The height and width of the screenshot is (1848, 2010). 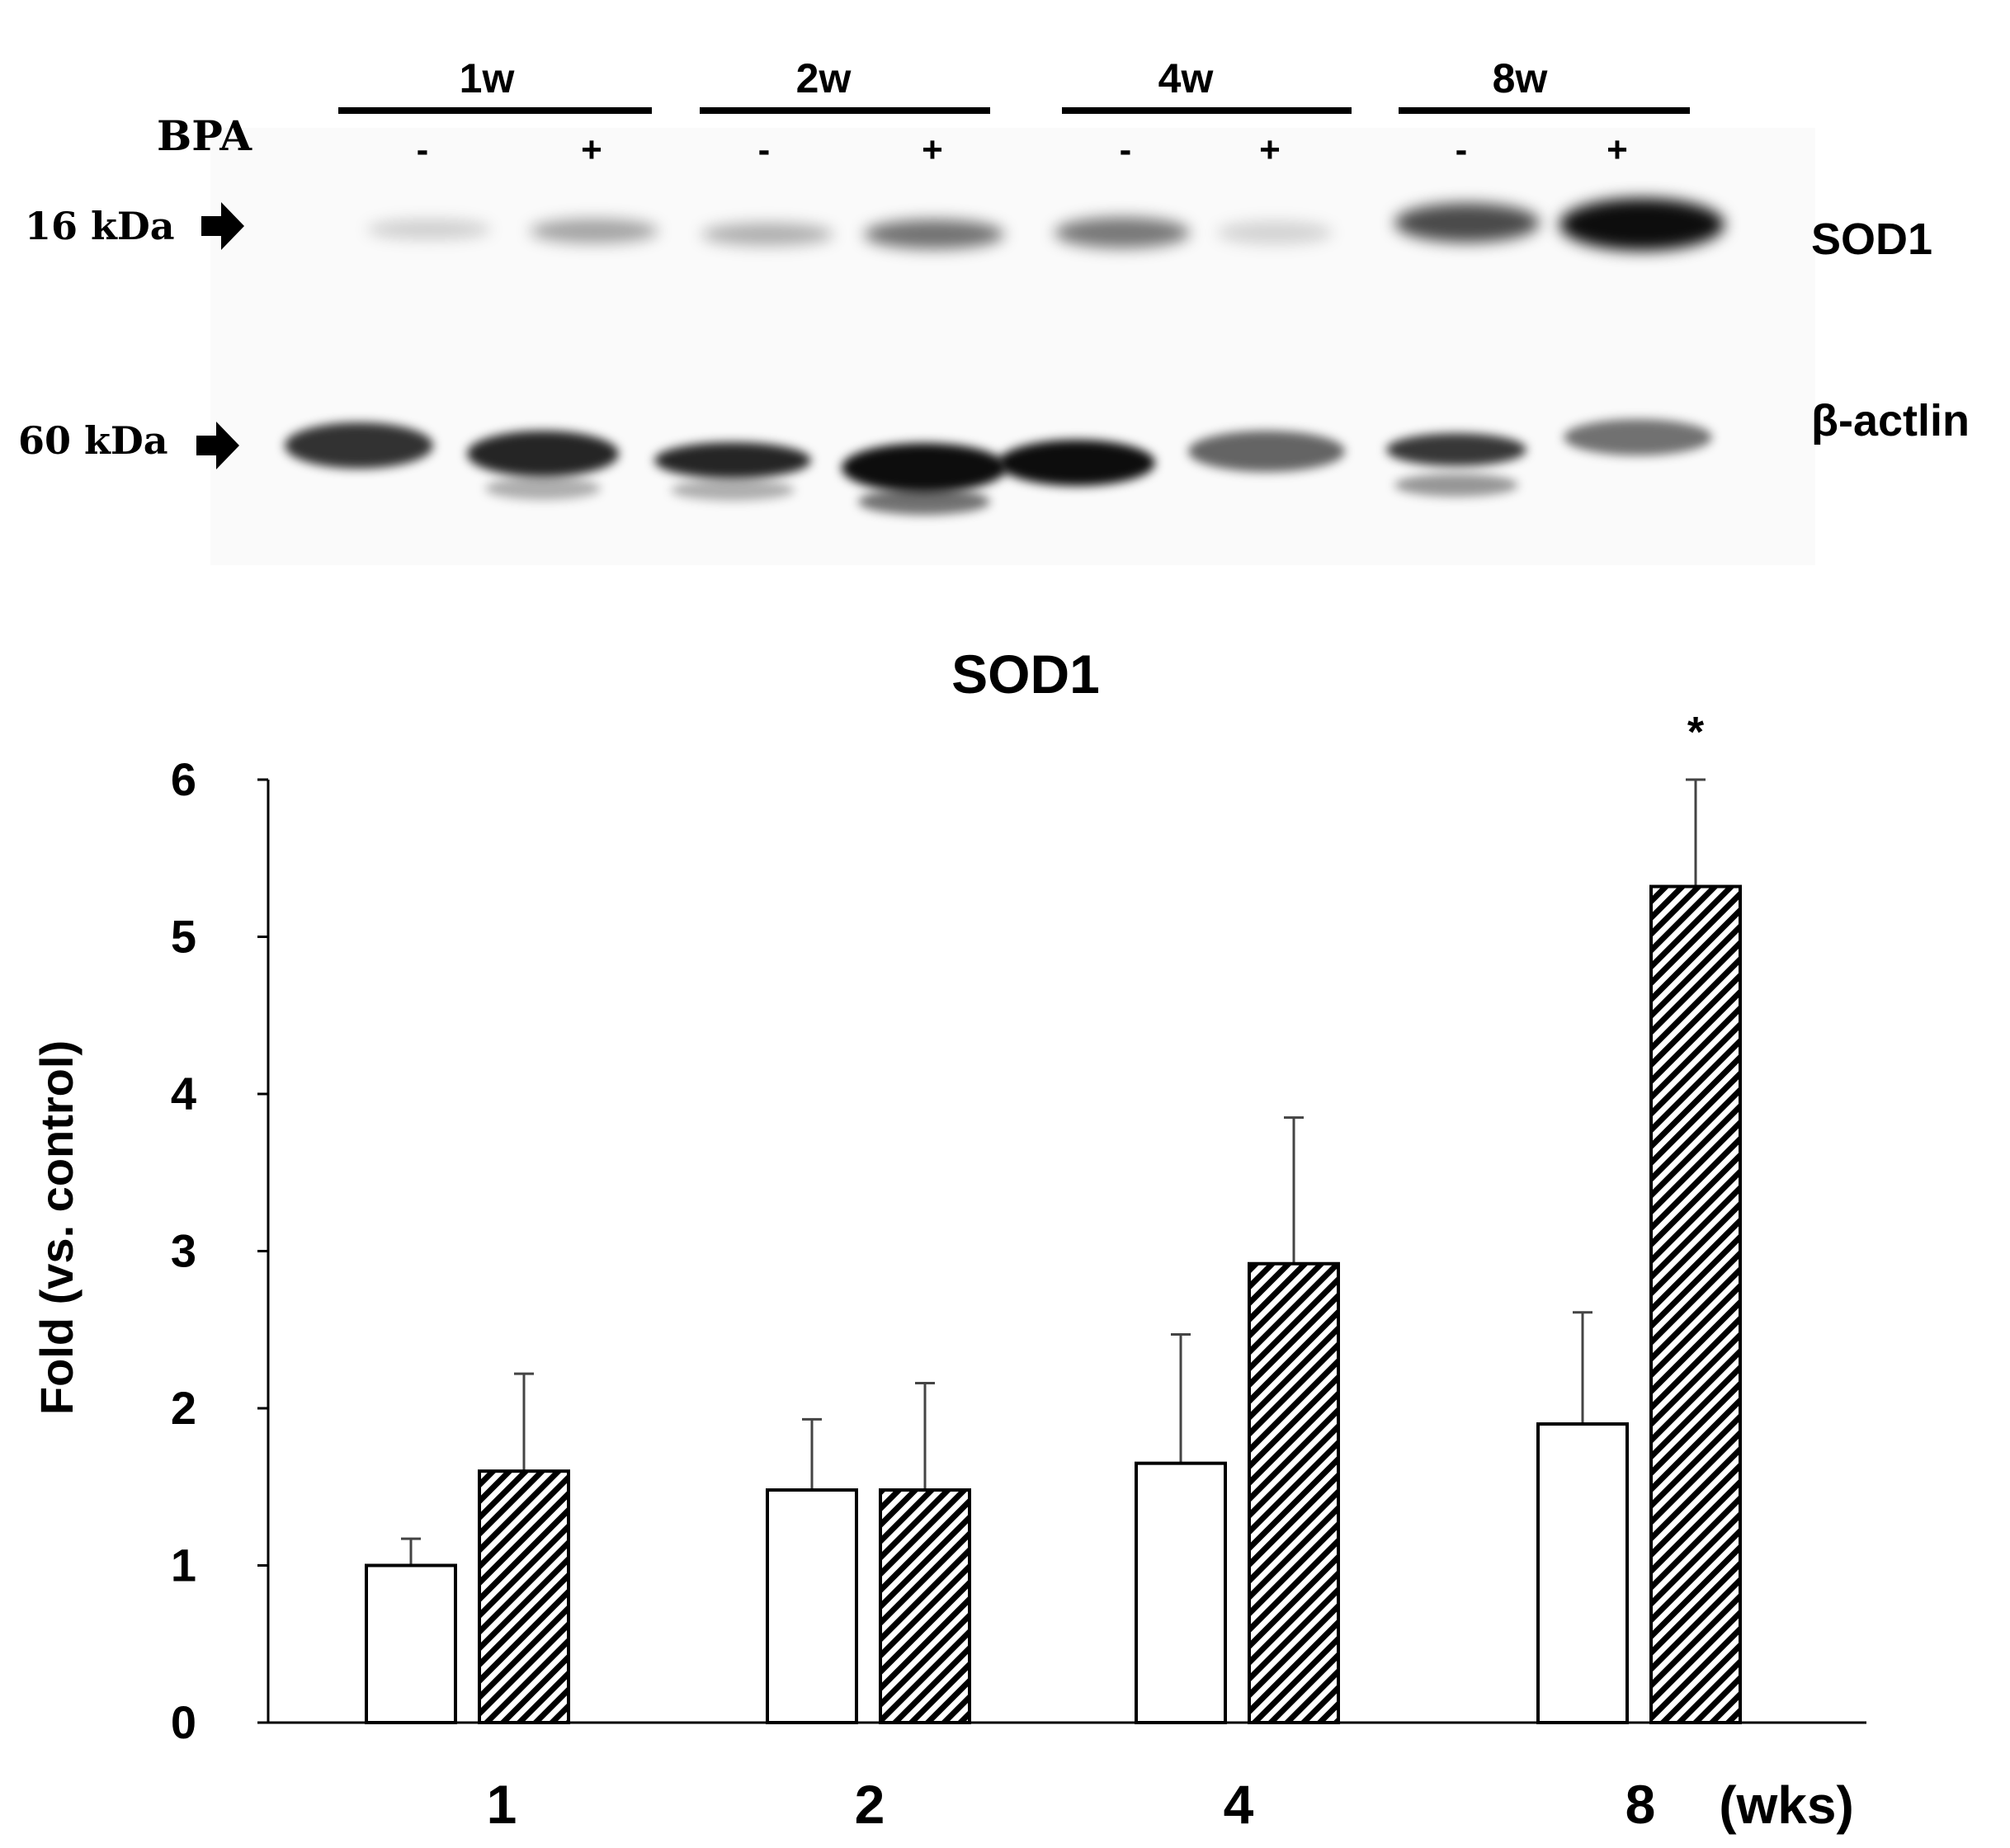 I want to click on actin-band-row, so click(x=999, y=467).